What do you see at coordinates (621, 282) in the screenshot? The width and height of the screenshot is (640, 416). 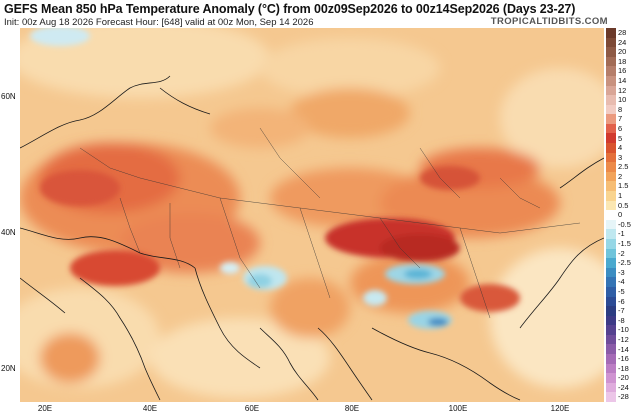 I see `colorbar-label: -4` at bounding box center [621, 282].